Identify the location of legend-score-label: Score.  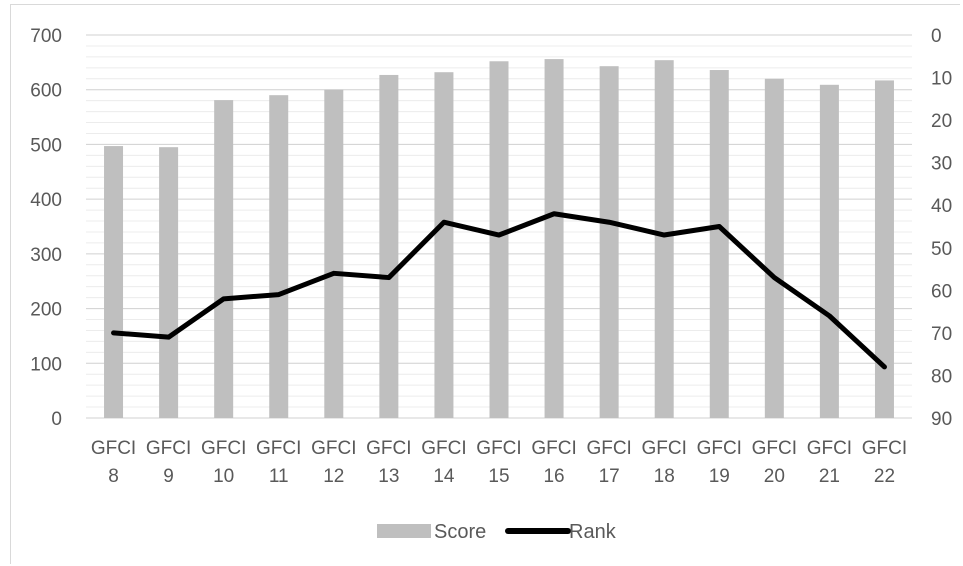
(460, 532).